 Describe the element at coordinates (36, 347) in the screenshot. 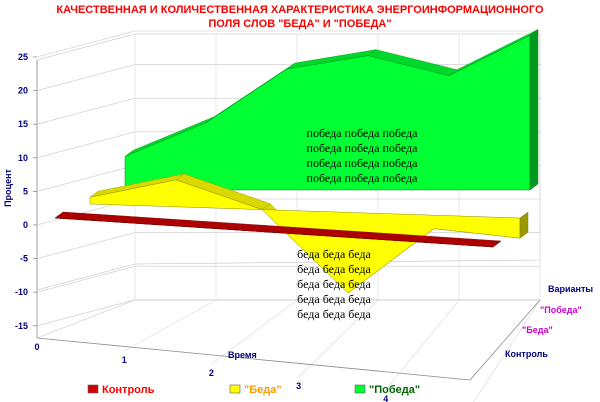

I see `x-tick-label: 0` at that location.